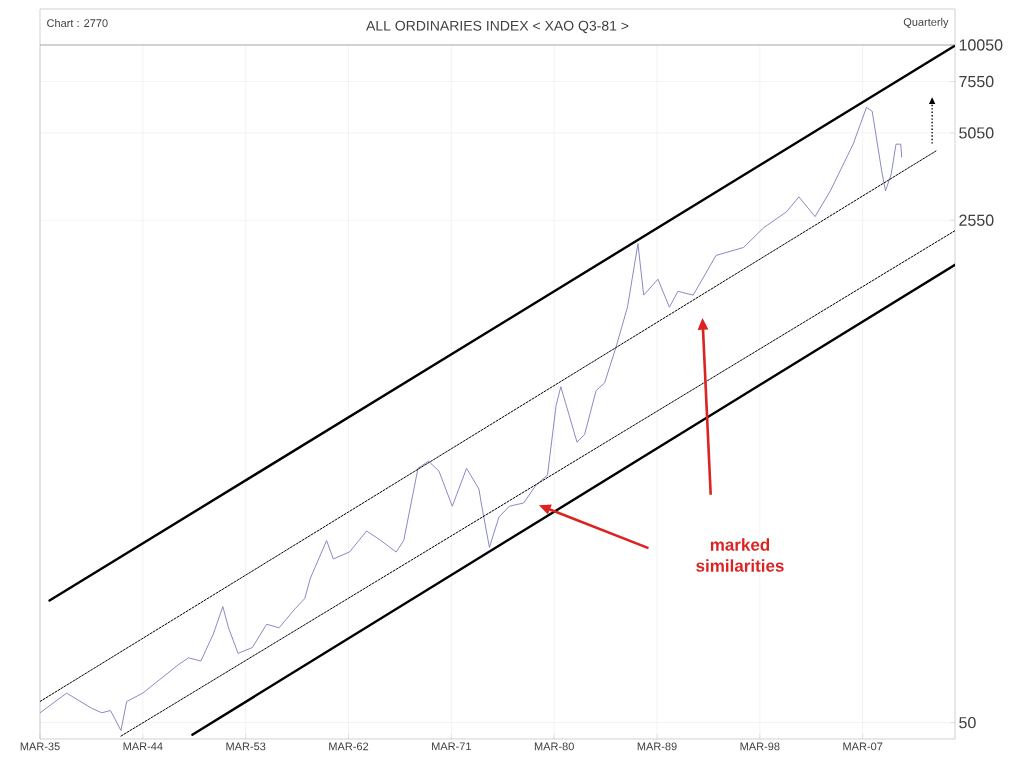 Image resolution: width=1036 pixels, height=767 pixels. I want to click on x-tick-label: MAR-62, so click(349, 746).